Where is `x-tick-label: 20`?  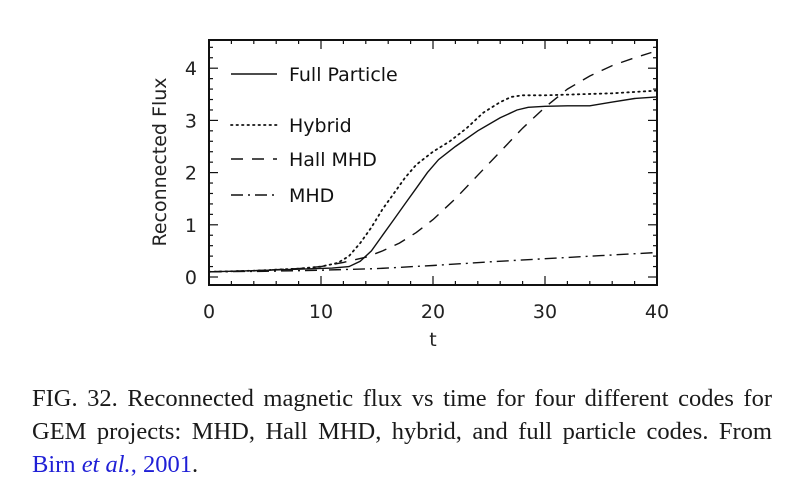
x-tick-label: 20 is located at coordinates (433, 312).